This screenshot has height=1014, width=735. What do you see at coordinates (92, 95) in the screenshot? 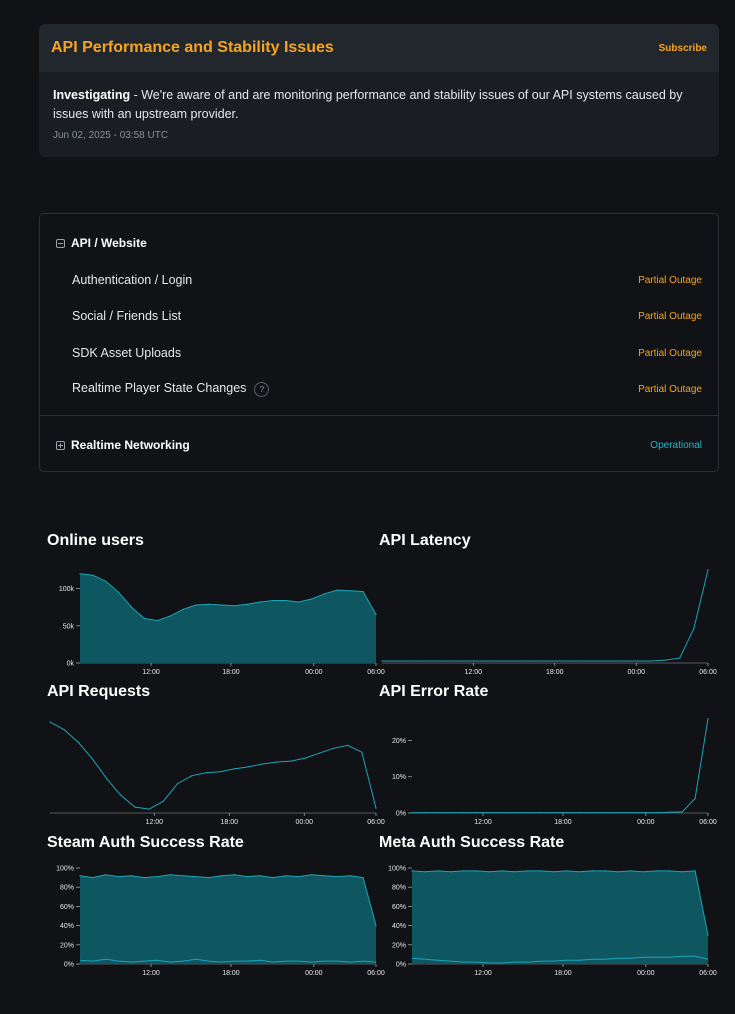
I see `incident-status: Investigating` at bounding box center [92, 95].